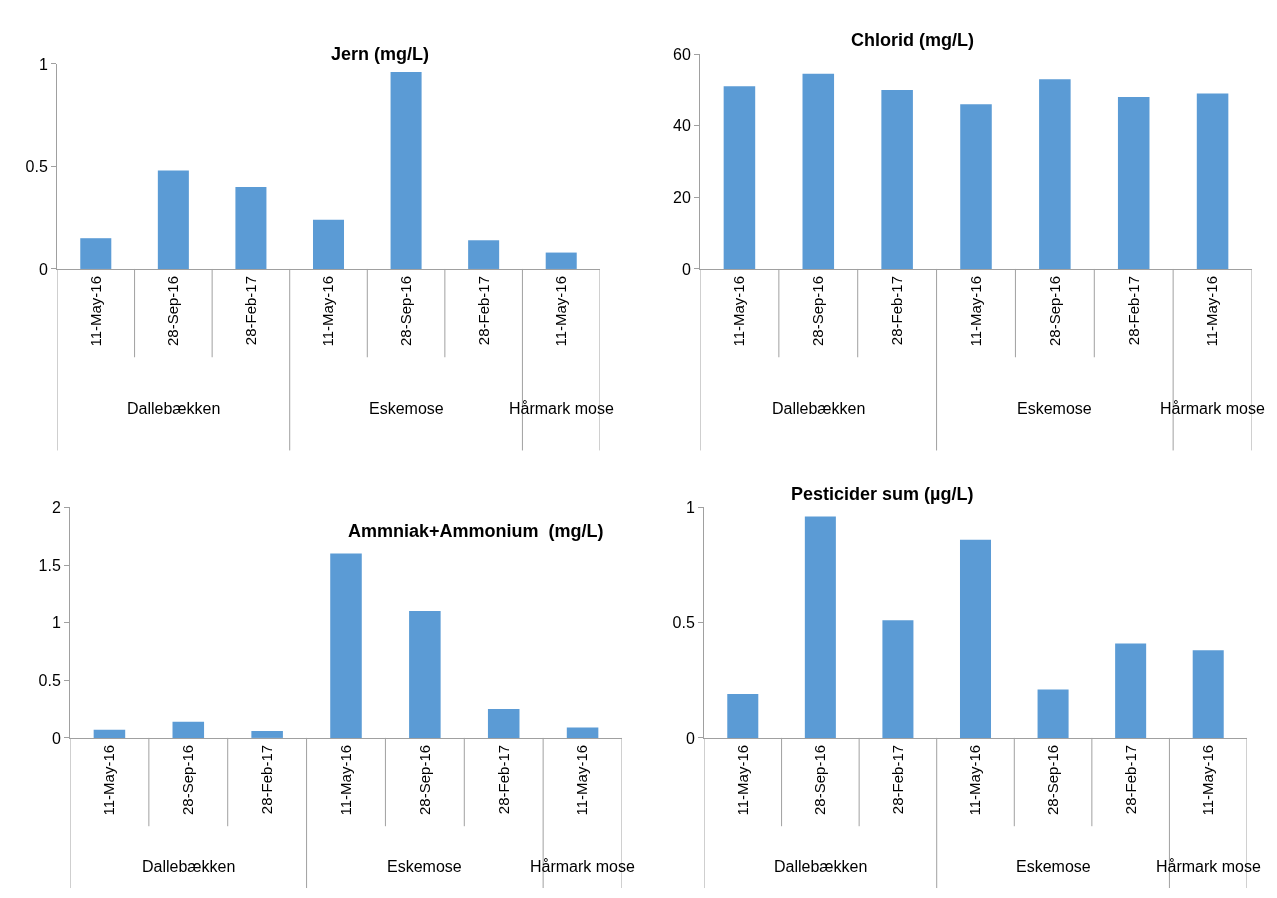 Image resolution: width=1277 pixels, height=898 pixels. Describe the element at coordinates (682, 197) in the screenshot. I see `y-tick-label: 20` at that location.